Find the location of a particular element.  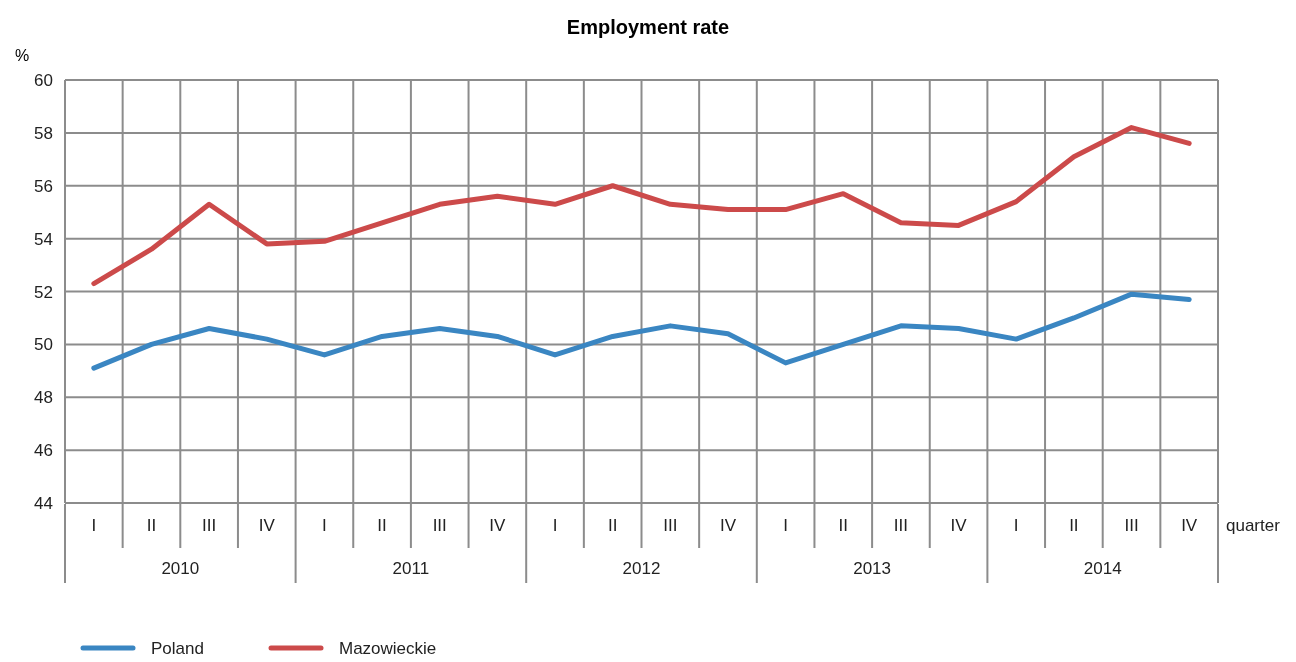

y-tick-label: 56 is located at coordinates (43, 186).